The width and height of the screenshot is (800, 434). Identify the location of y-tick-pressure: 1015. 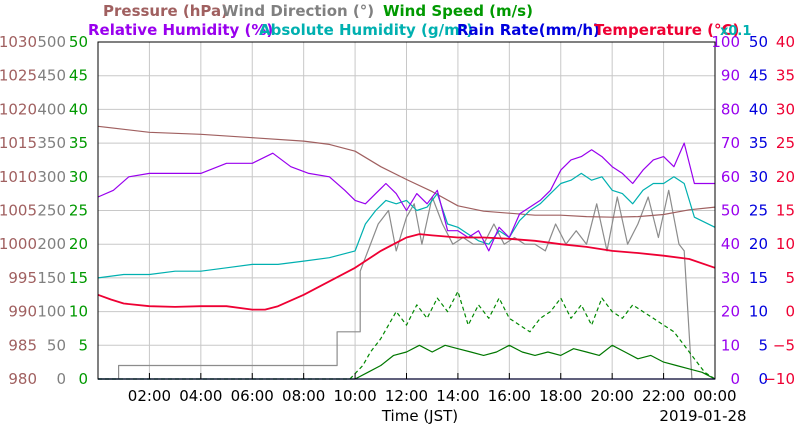
(18, 143).